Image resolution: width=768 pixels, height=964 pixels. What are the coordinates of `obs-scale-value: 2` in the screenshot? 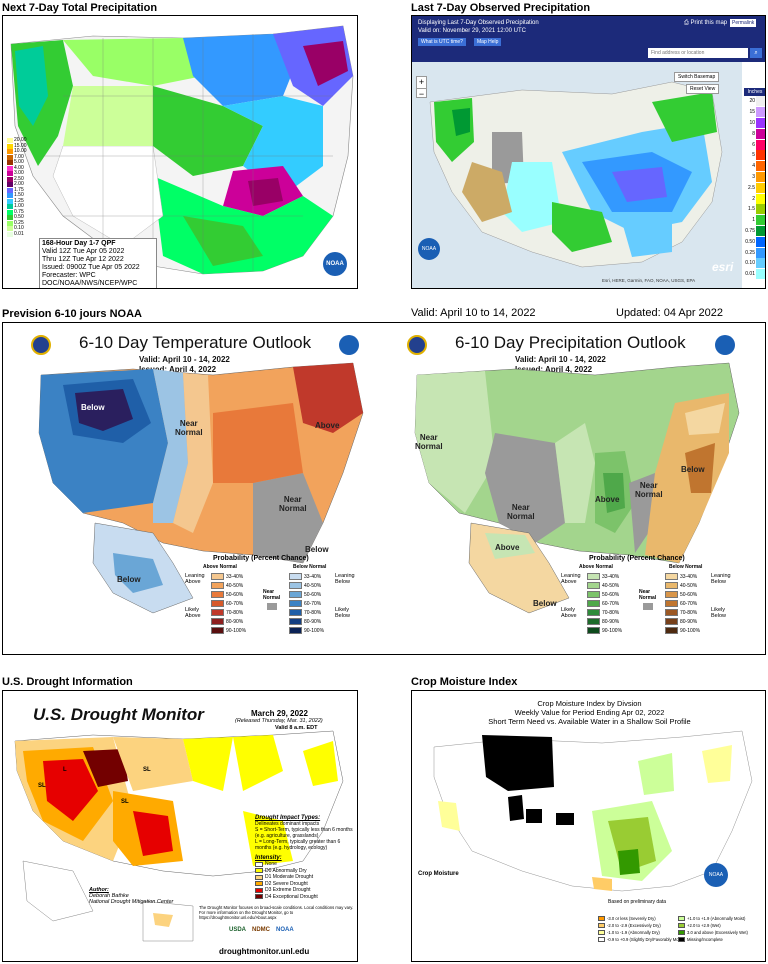 It's located at (753, 198).